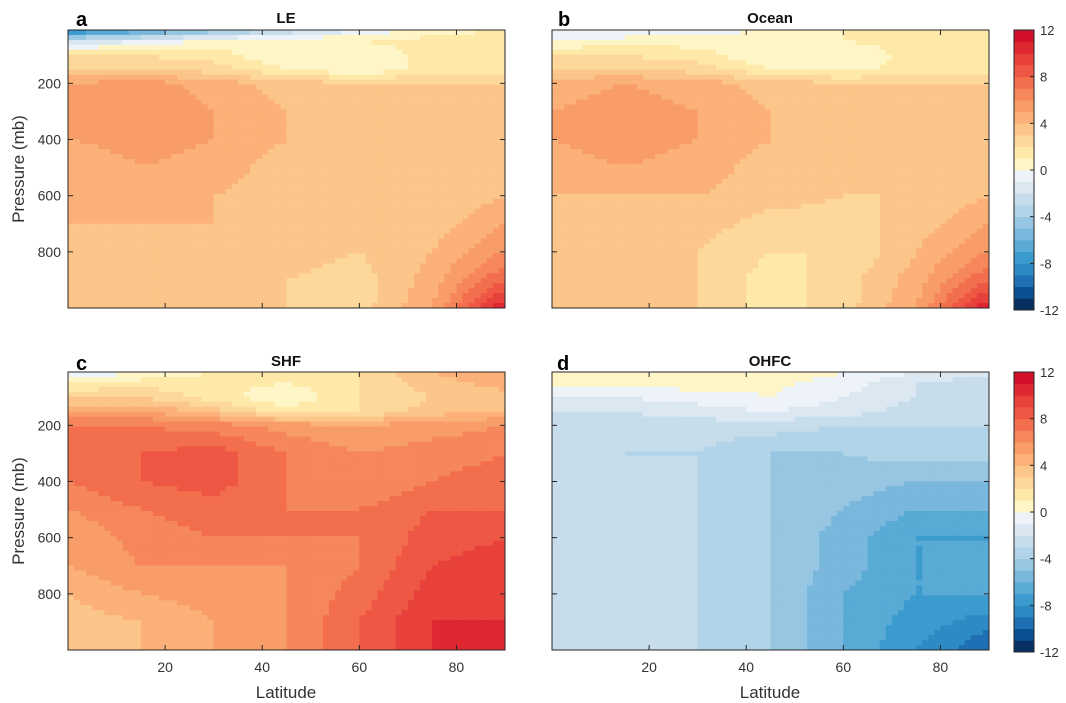  What do you see at coordinates (50, 252) in the screenshot?
I see `y-tick-label: 800` at bounding box center [50, 252].